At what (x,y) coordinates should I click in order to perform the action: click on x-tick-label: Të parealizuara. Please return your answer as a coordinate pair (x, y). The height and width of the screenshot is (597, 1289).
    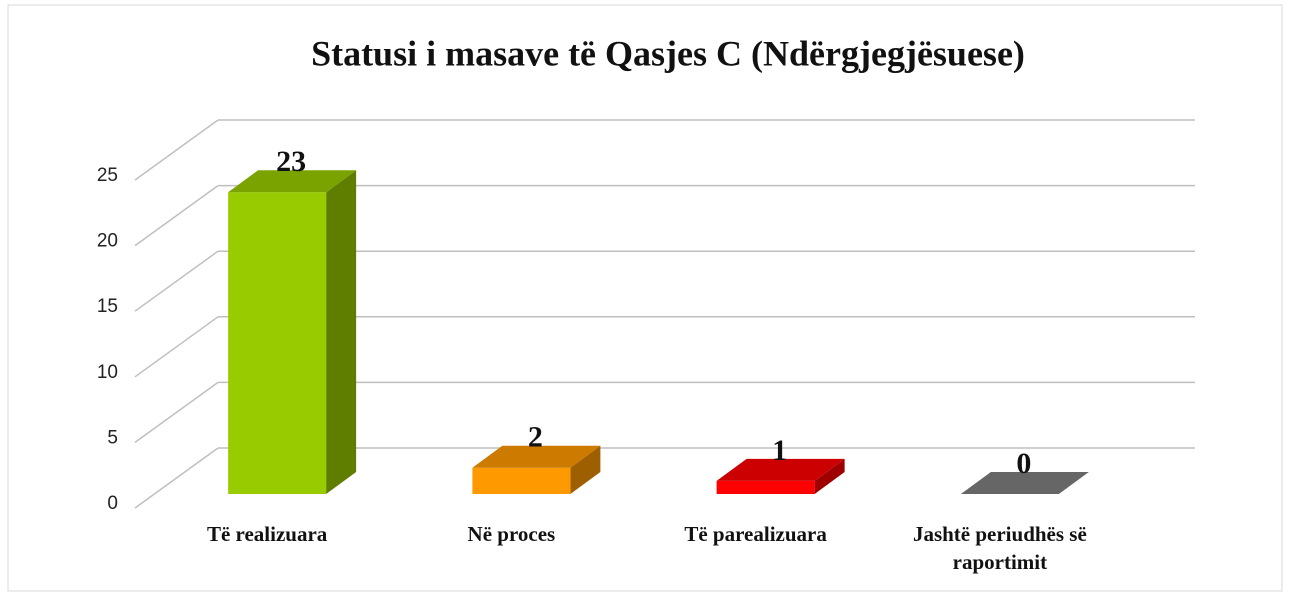
    Looking at the image, I should click on (755, 534).